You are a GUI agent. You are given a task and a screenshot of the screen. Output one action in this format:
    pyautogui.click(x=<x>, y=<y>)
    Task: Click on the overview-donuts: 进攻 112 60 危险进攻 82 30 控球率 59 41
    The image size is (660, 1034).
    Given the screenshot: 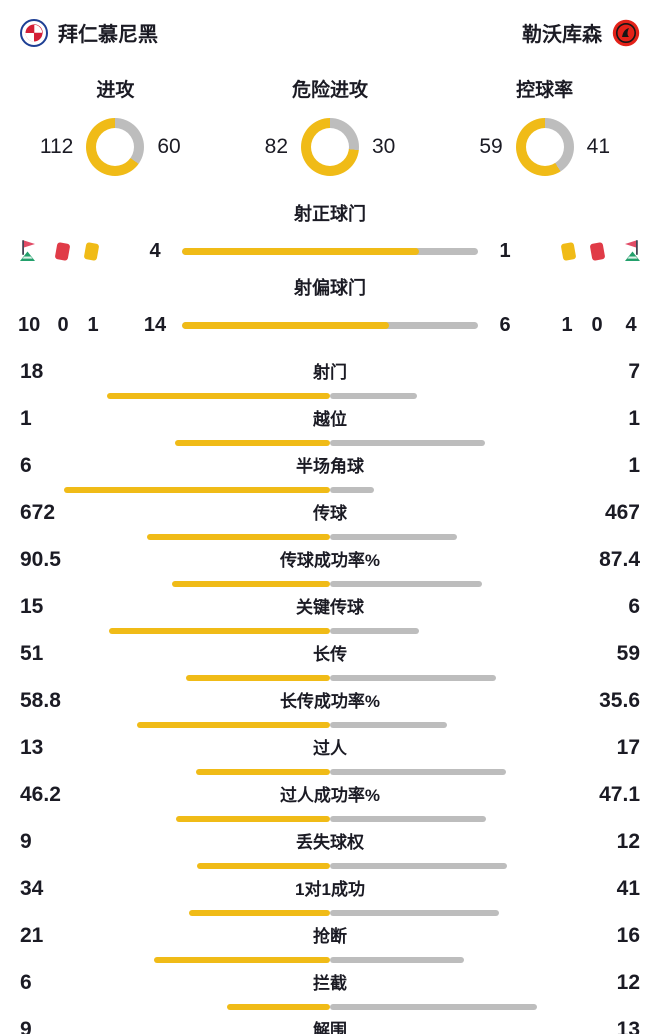 What is the action you would take?
    pyautogui.click(x=330, y=125)
    